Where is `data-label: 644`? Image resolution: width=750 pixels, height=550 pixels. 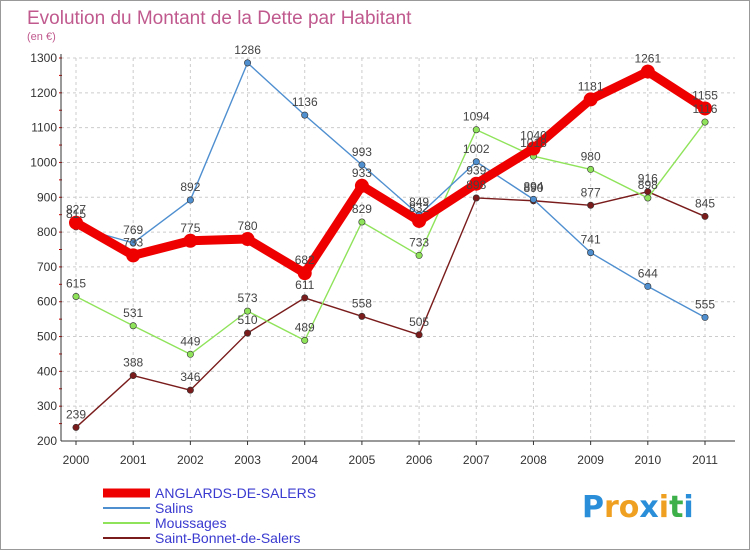 data-label: 644 is located at coordinates (648, 273).